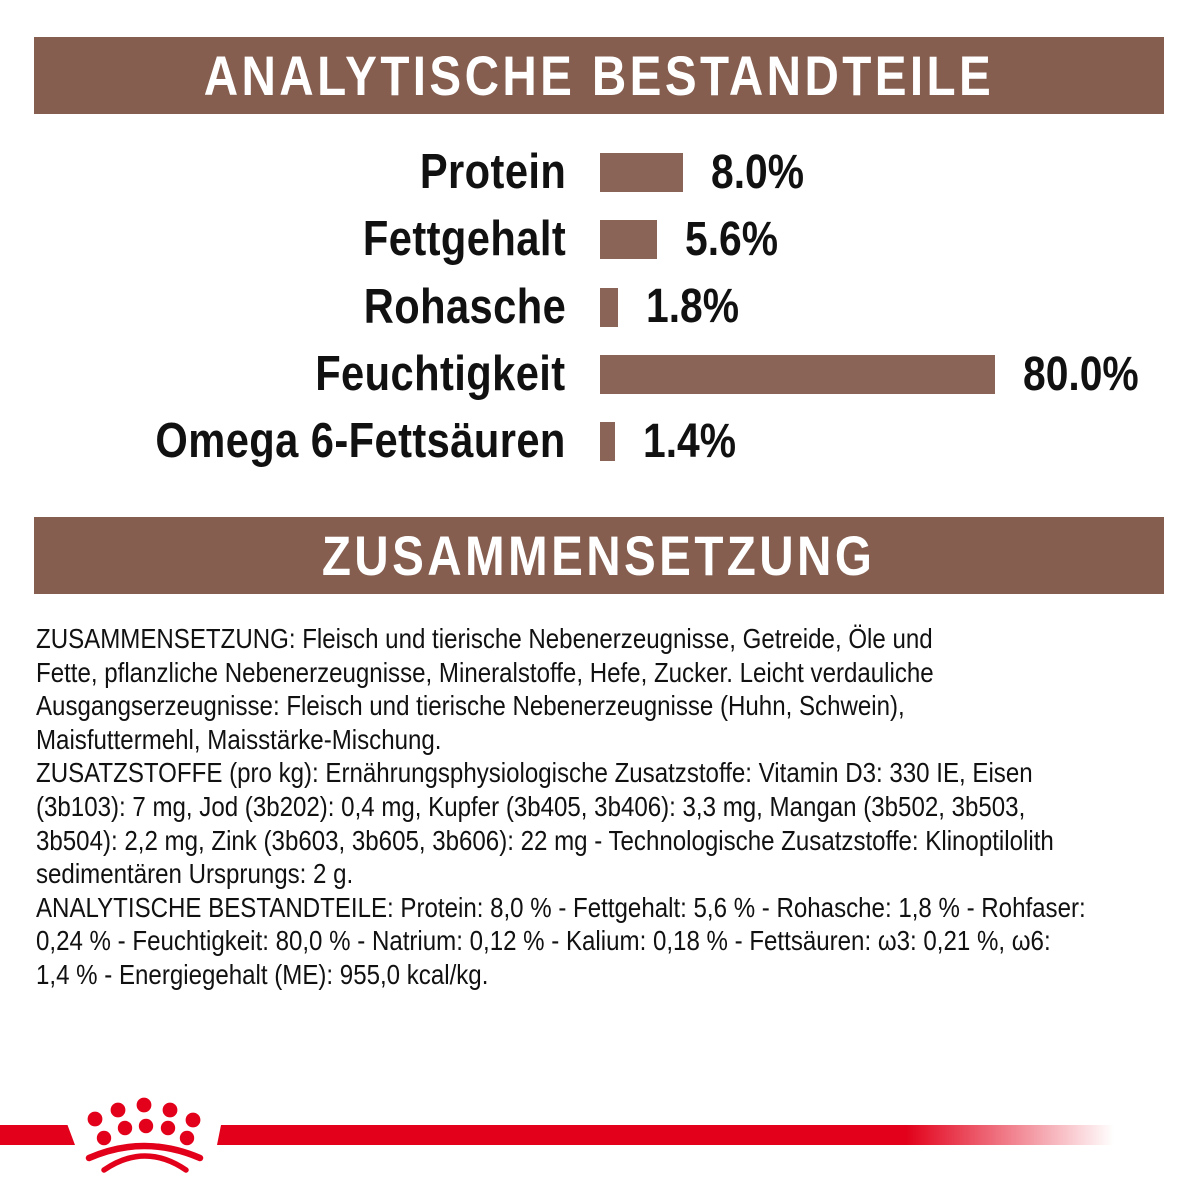 The width and height of the screenshot is (1200, 1200). What do you see at coordinates (144, 1135) in the screenshot?
I see `royal-canin-crown-icon` at bounding box center [144, 1135].